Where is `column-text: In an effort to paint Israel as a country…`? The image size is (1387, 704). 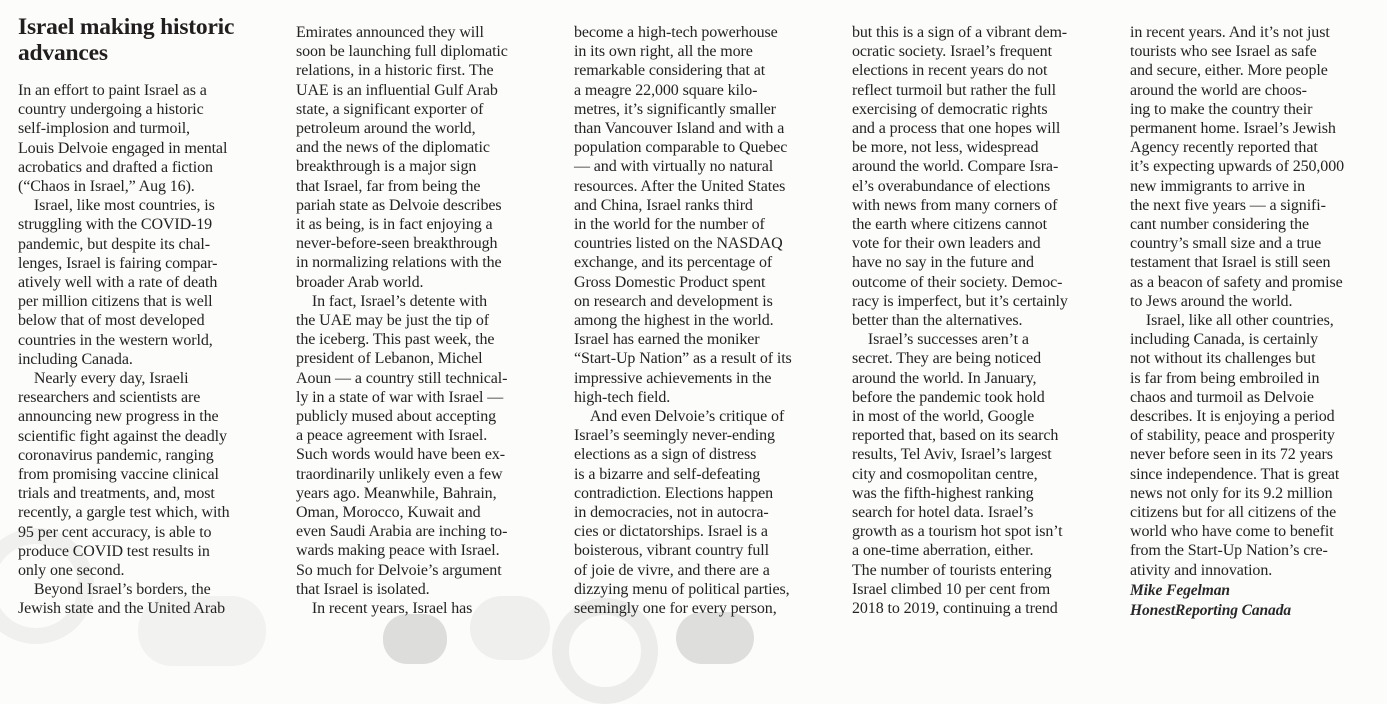 column-text: In an effort to paint Israel as a country… is located at coordinates (146, 350).